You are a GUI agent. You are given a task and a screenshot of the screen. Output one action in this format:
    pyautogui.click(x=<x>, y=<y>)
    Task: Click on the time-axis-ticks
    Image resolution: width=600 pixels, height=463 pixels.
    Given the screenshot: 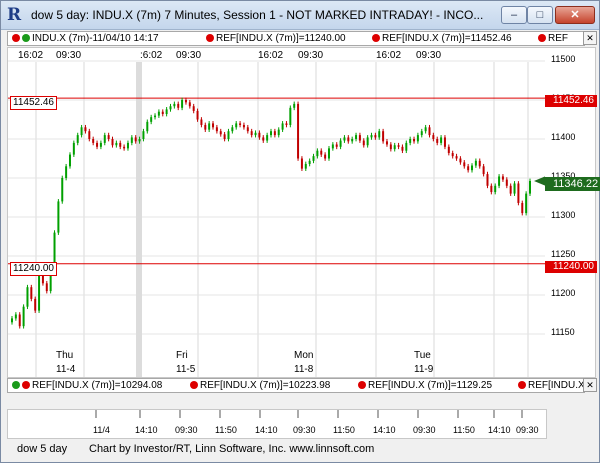 What is the action you would take?
    pyautogui.click(x=309, y=414)
    